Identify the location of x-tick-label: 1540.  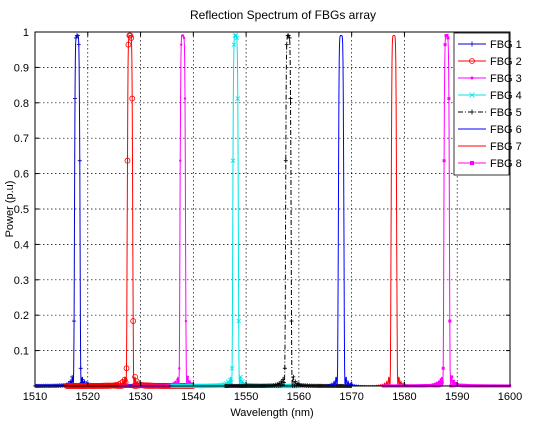
(193, 397).